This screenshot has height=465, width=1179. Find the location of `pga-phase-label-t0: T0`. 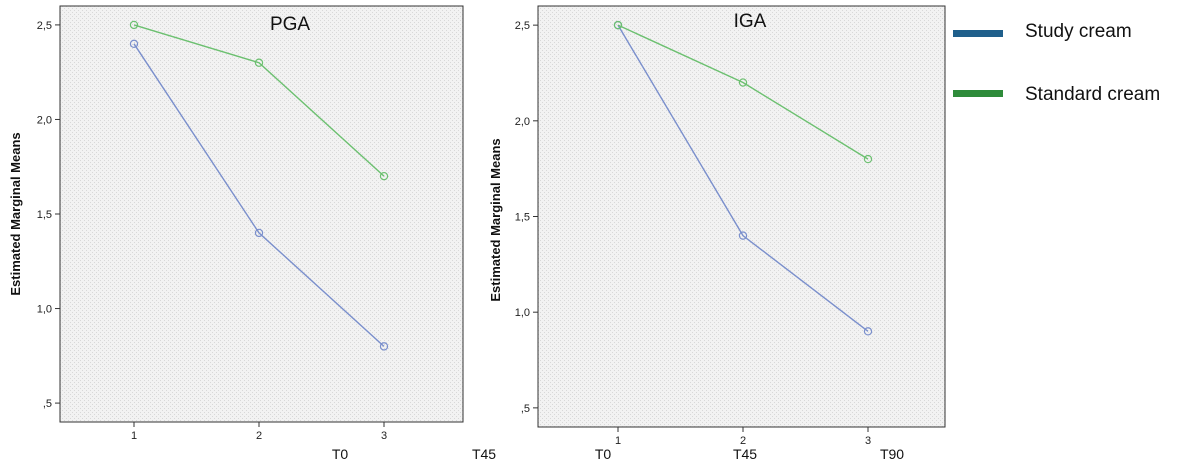

pga-phase-label-t0: T0 is located at coordinates (340, 454).